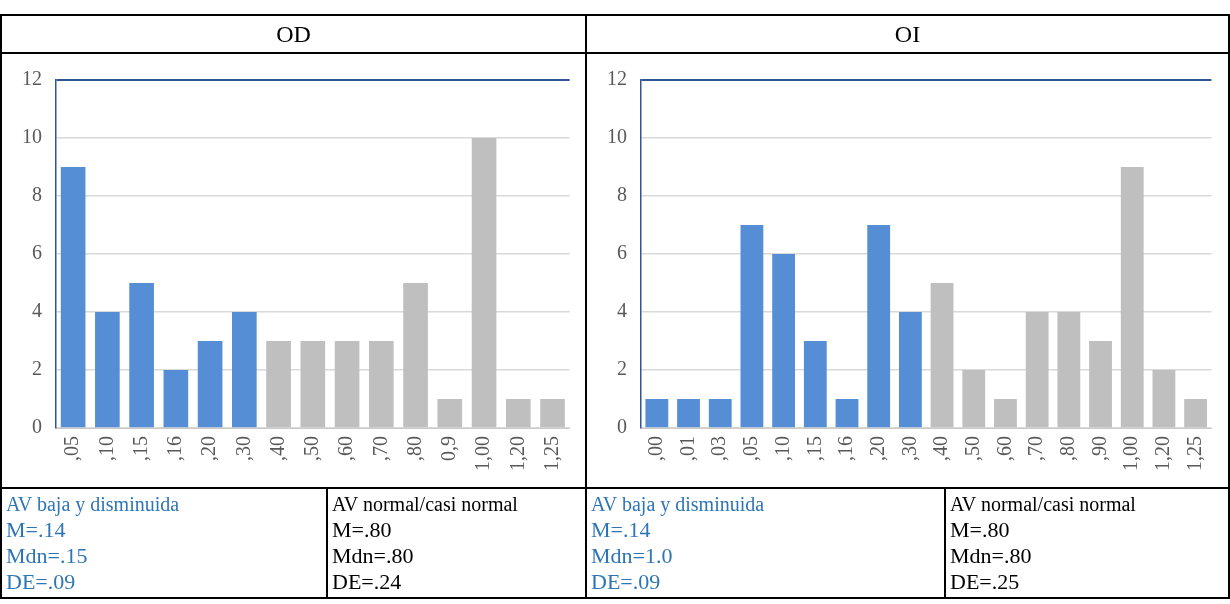  I want to click on text: Mdn=1.0, so click(632, 556).